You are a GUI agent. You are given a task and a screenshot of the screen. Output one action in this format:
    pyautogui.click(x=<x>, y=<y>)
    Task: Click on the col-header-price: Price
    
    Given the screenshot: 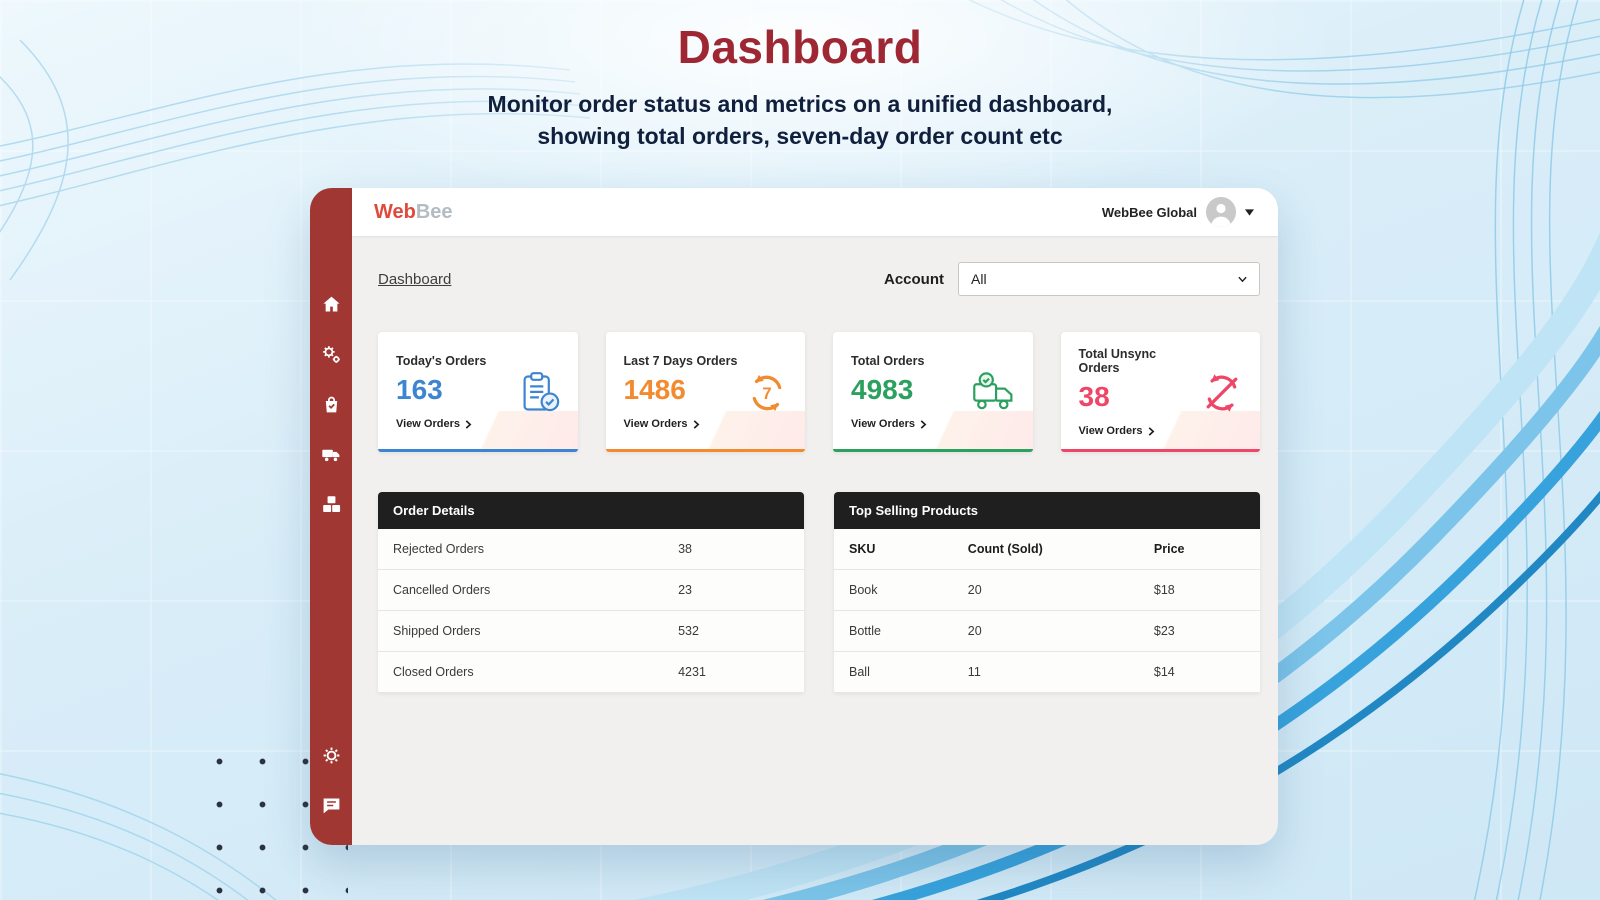 What is the action you would take?
    pyautogui.click(x=1169, y=549)
    